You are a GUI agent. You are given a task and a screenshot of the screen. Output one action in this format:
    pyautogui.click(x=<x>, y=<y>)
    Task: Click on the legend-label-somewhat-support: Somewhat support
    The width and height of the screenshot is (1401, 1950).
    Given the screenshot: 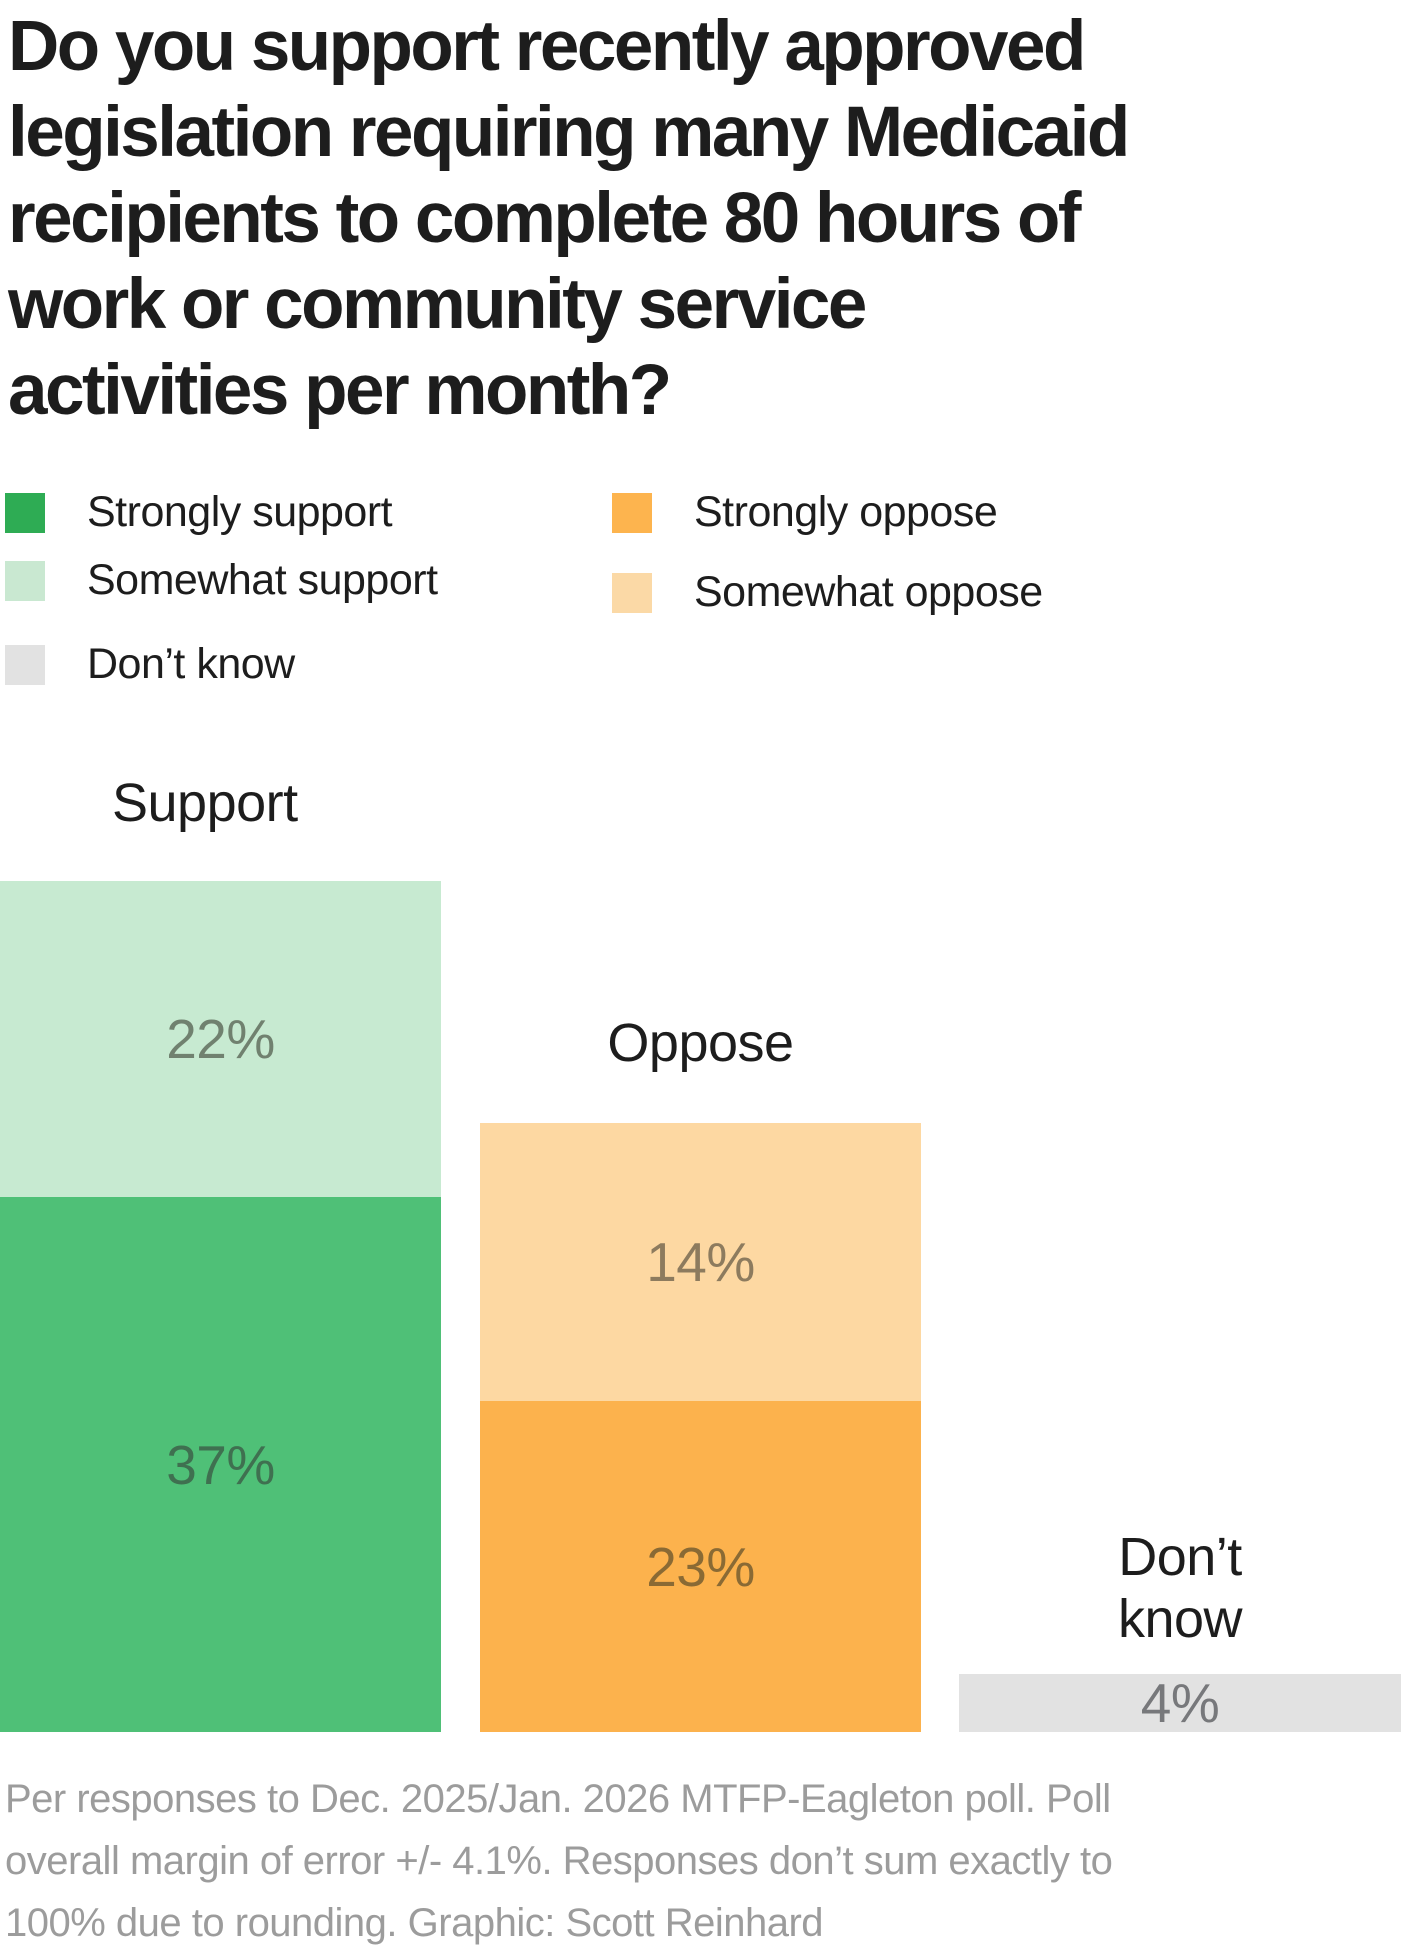 What is the action you would take?
    pyautogui.click(x=262, y=580)
    